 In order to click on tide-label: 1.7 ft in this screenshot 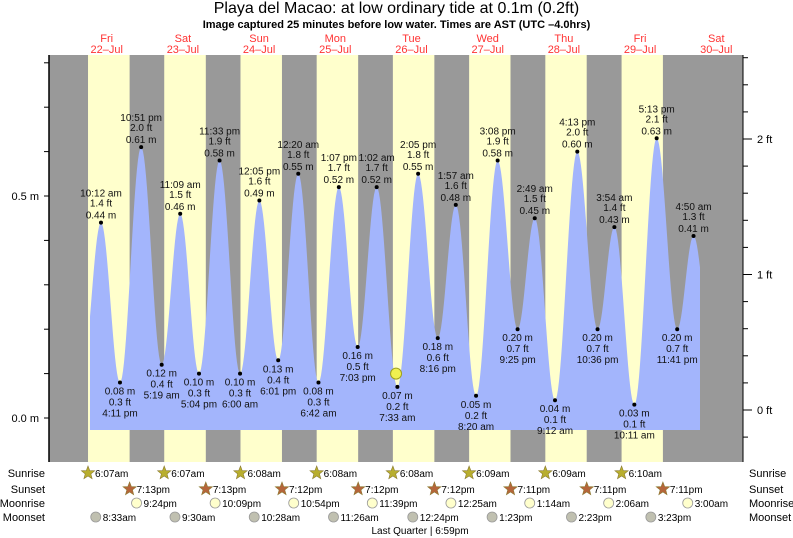, I will do `click(339, 168)`.